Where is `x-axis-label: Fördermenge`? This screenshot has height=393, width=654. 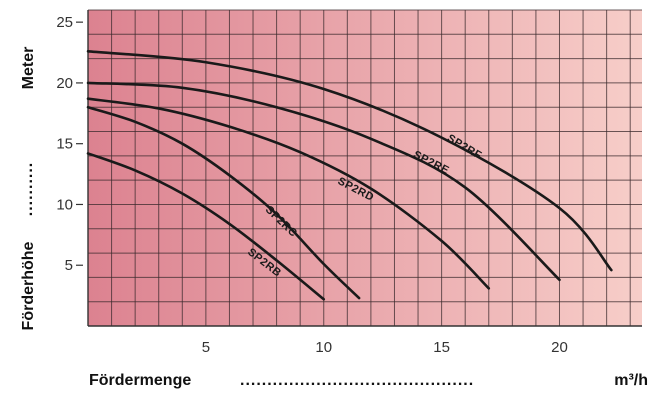 x-axis-label: Fördermenge is located at coordinates (140, 380).